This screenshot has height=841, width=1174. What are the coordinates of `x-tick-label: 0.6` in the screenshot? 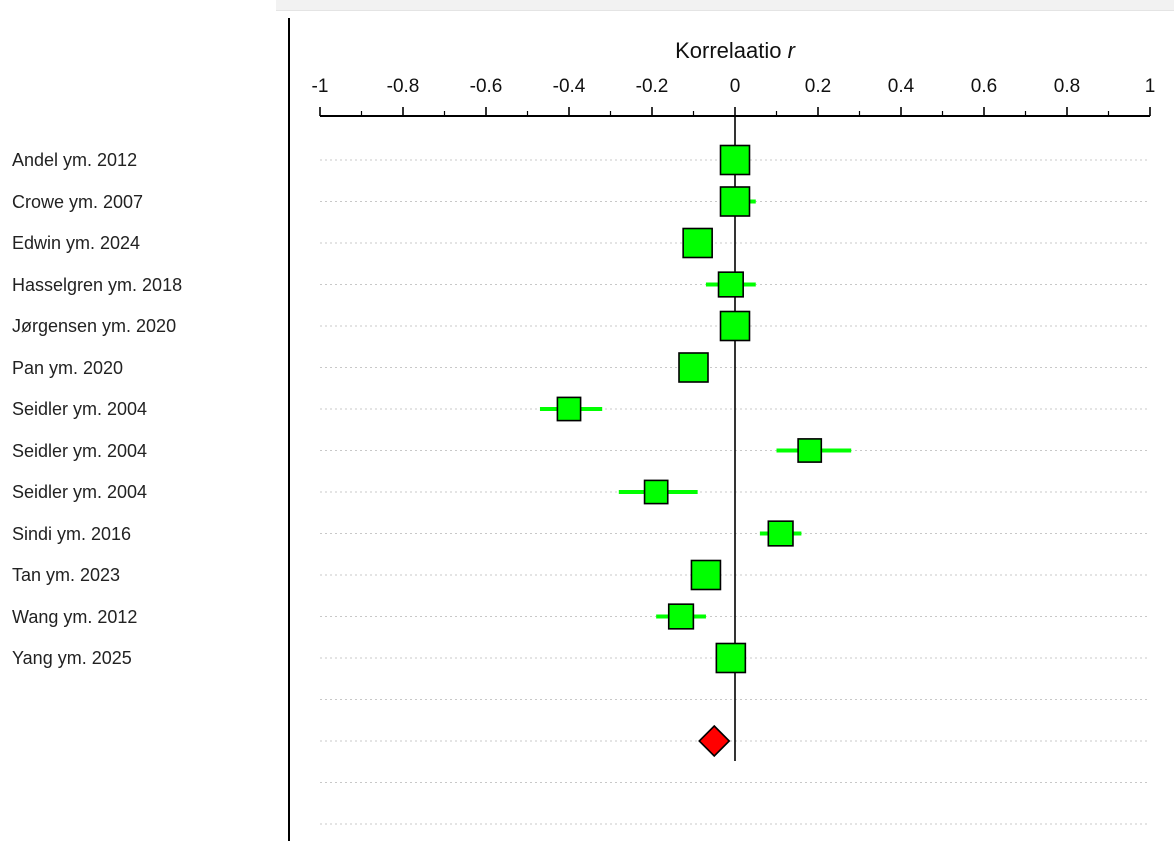 It's located at (984, 86).